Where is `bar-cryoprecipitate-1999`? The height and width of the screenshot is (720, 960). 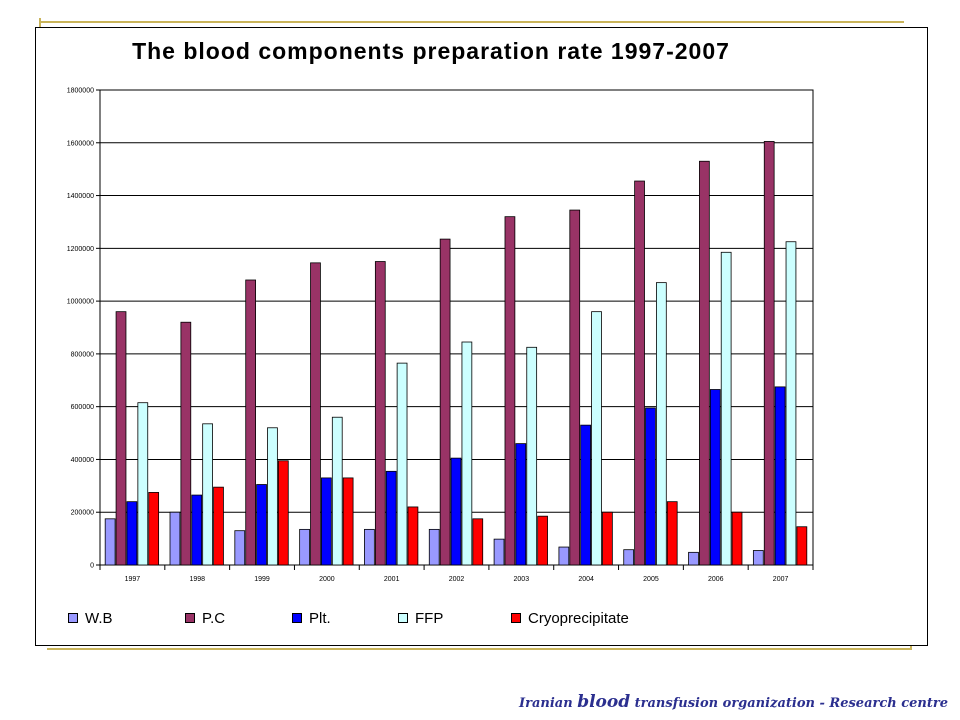 bar-cryoprecipitate-1999 is located at coordinates (283, 513).